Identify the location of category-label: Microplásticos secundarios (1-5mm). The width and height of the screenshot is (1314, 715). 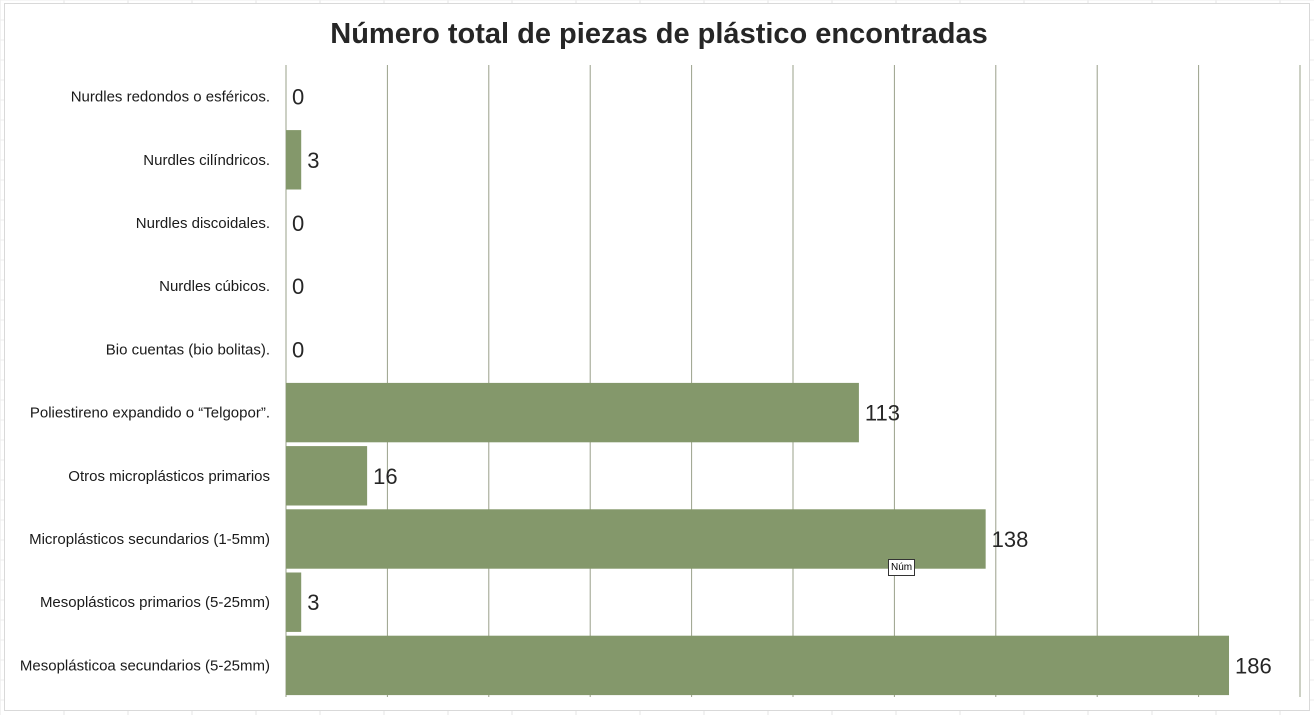
(149, 539).